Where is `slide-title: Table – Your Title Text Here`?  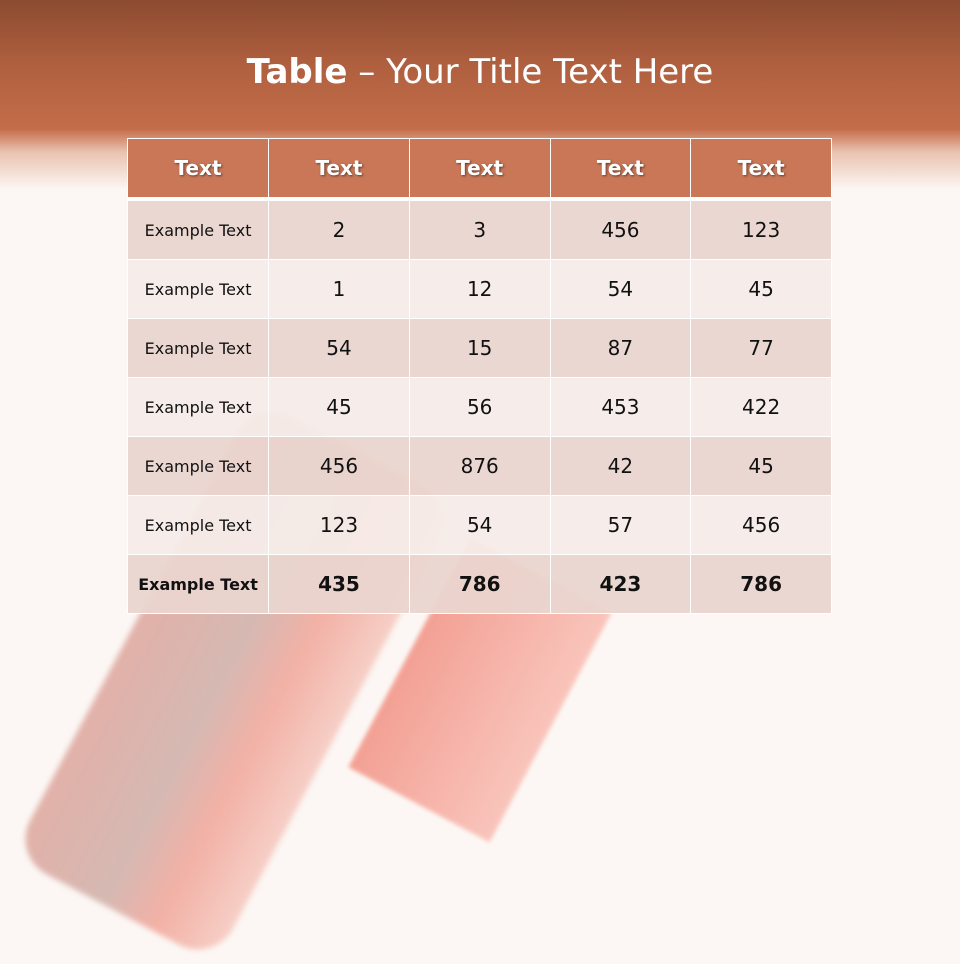
slide-title: Table – Your Title Text Here is located at coordinates (480, 72).